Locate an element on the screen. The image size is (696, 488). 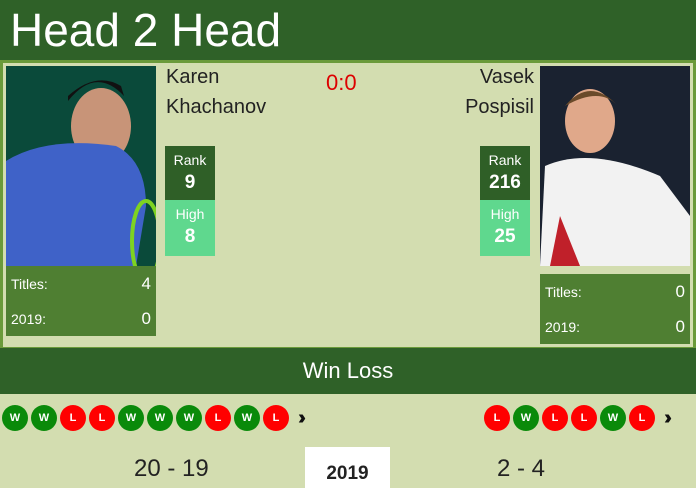
titles-value: 4 is located at coordinates (146, 283).